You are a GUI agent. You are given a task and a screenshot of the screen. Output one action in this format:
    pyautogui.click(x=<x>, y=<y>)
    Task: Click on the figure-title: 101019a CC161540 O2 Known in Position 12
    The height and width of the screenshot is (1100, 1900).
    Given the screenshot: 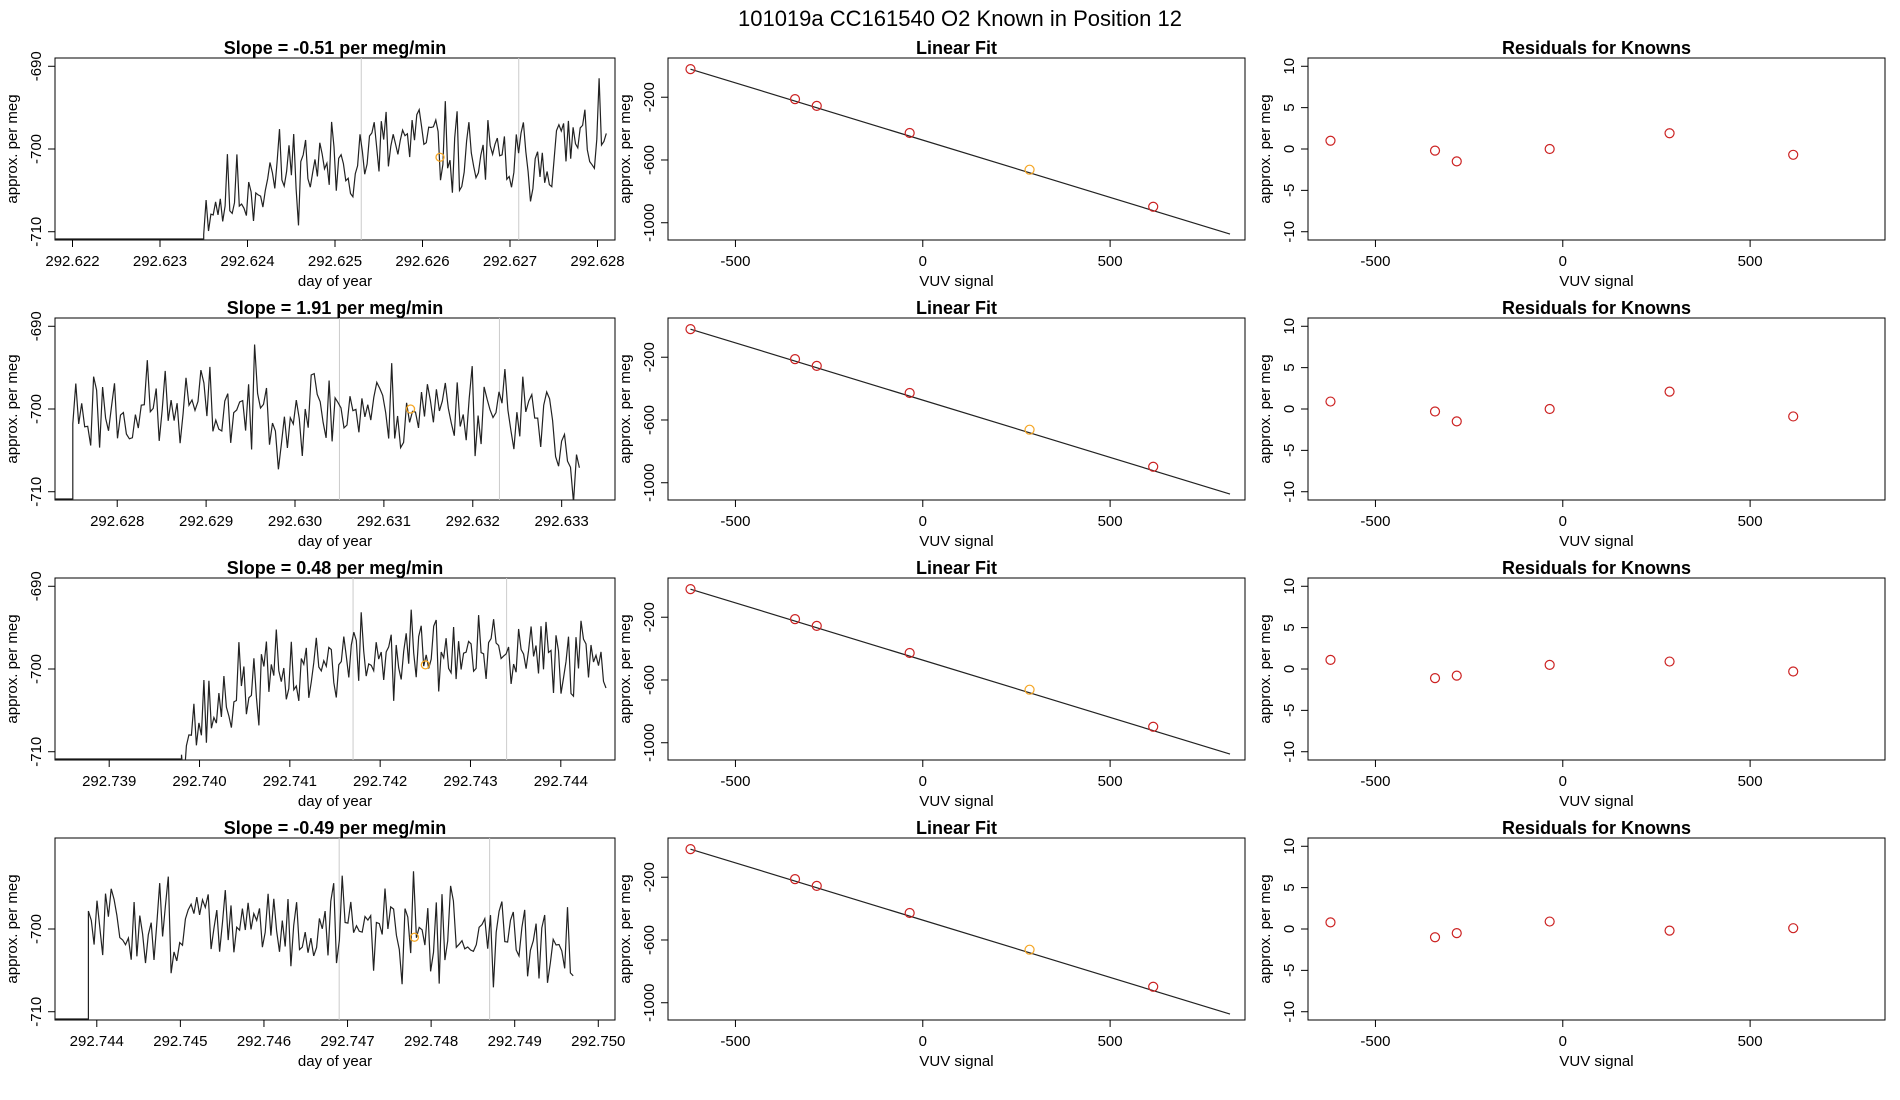 What is the action you would take?
    pyautogui.click(x=960, y=18)
    